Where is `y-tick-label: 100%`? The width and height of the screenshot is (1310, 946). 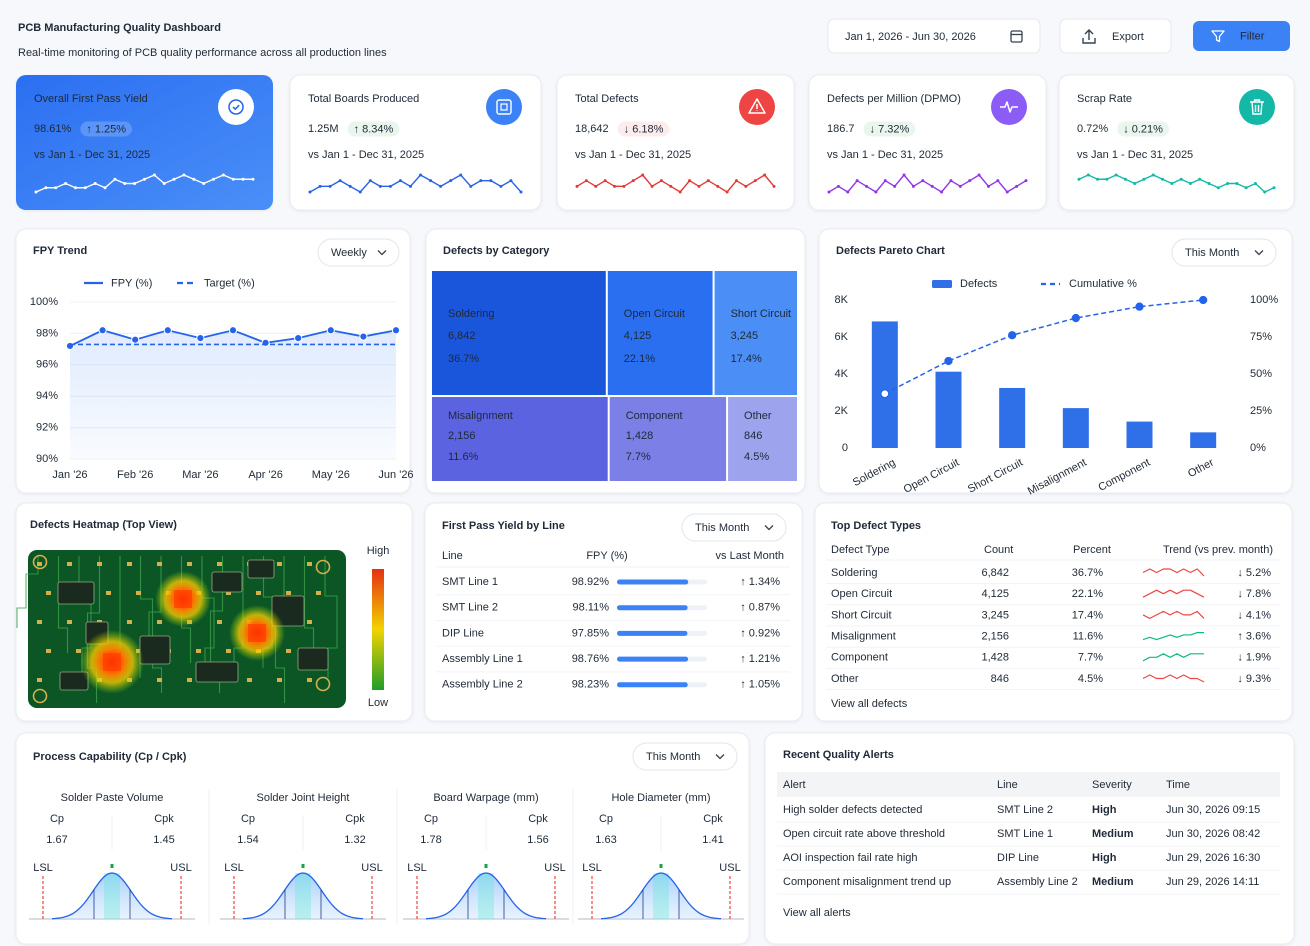 y-tick-label: 100% is located at coordinates (44, 302).